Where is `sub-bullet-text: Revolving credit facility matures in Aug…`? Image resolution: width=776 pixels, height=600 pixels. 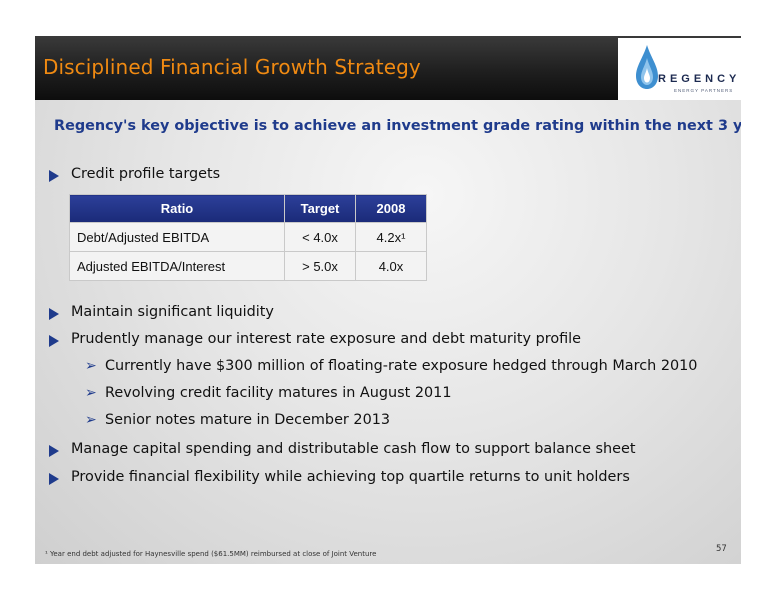 sub-bullet-text: Revolving credit facility matures in Aug… is located at coordinates (278, 393).